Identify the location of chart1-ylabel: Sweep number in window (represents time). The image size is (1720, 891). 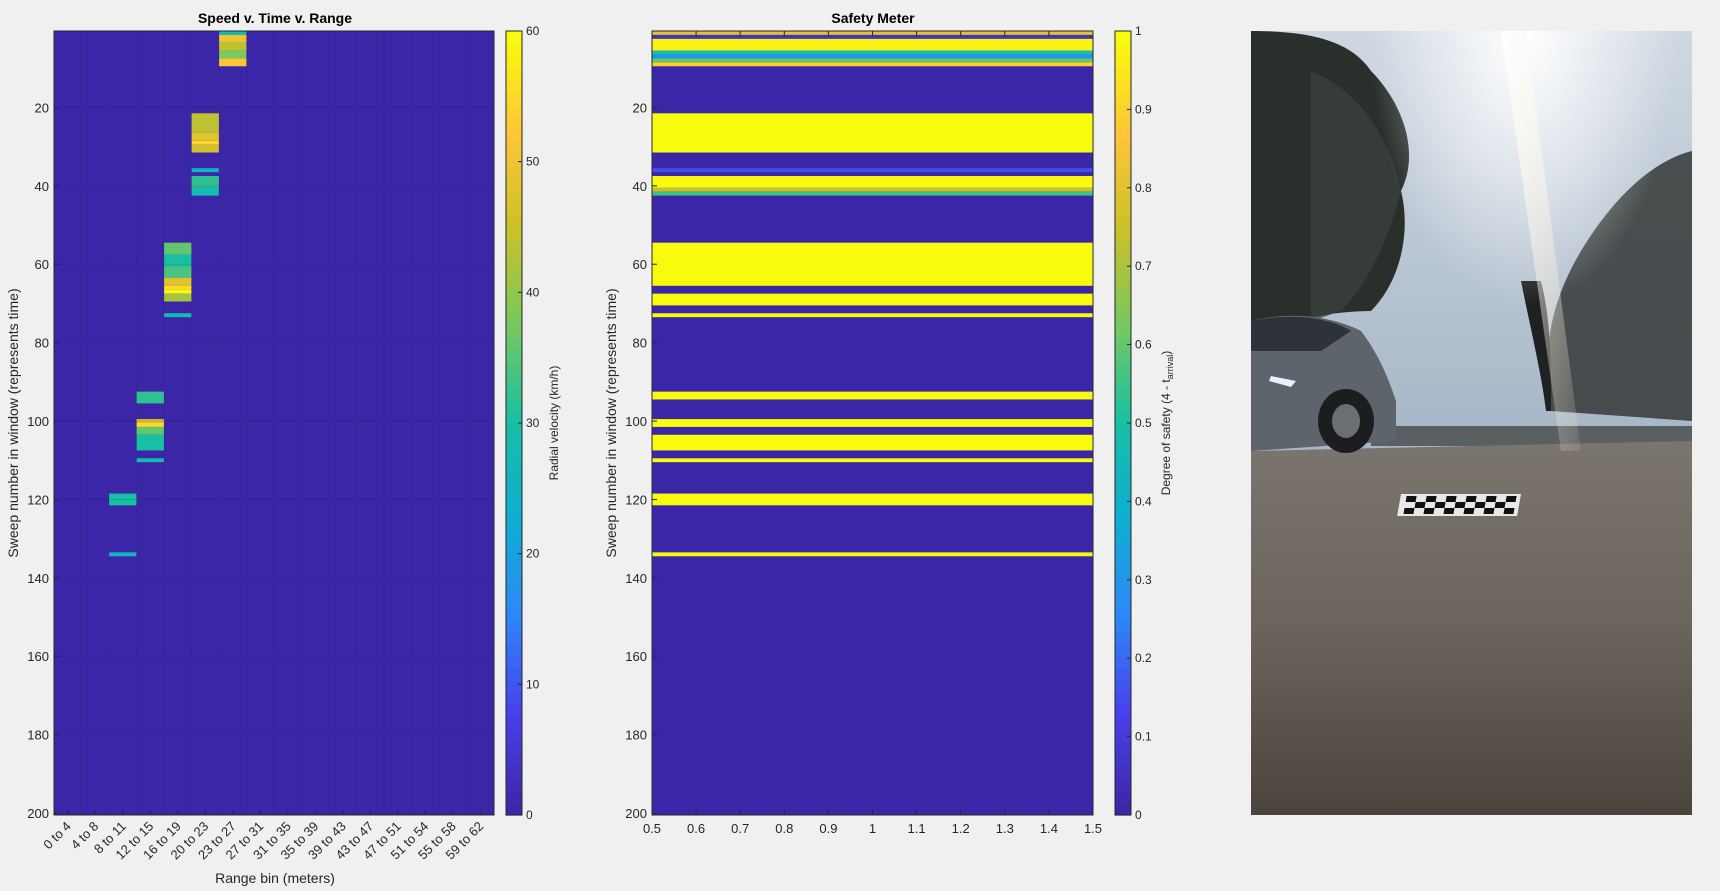
(13, 422).